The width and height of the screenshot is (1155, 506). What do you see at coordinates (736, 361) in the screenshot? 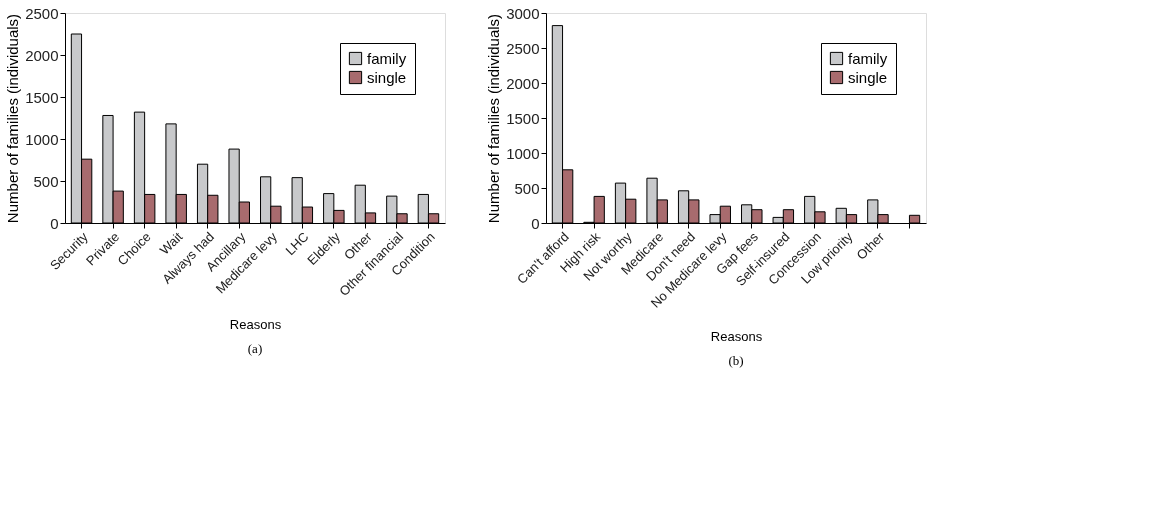
I see `text: (b)` at bounding box center [736, 361].